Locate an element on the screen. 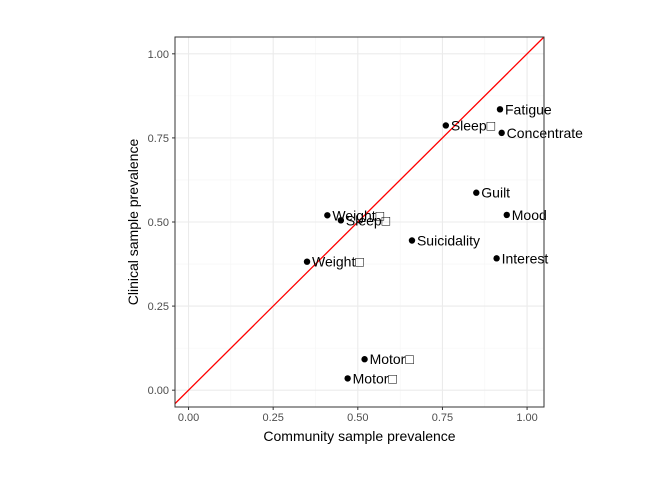 Image resolution: width=672 pixels, height=480 pixels. x-axis-title: Community sample prevalence is located at coordinates (359, 436).